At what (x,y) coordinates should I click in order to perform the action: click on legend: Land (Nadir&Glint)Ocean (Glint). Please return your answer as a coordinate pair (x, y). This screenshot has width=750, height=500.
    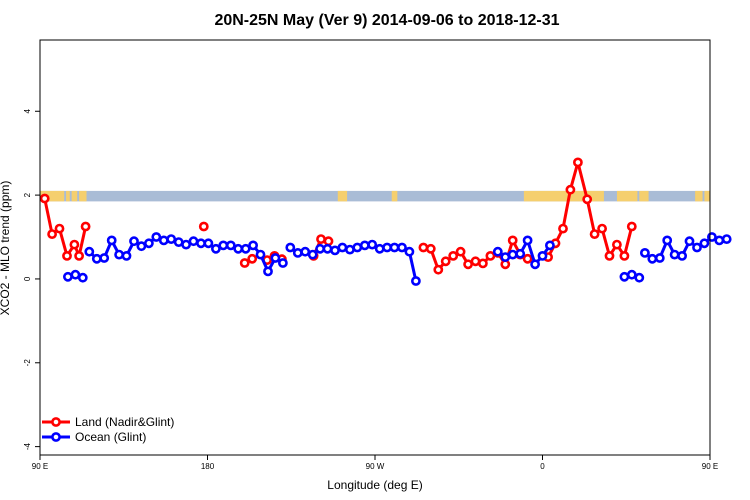
    Looking at the image, I should click on (108, 429).